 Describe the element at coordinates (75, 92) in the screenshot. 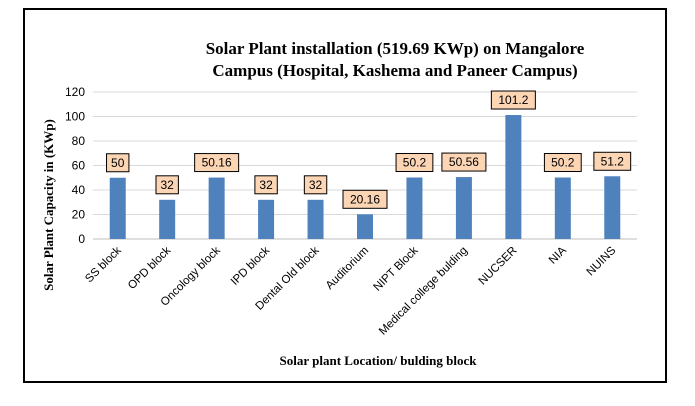

I see `y-tick-label: 120` at that location.